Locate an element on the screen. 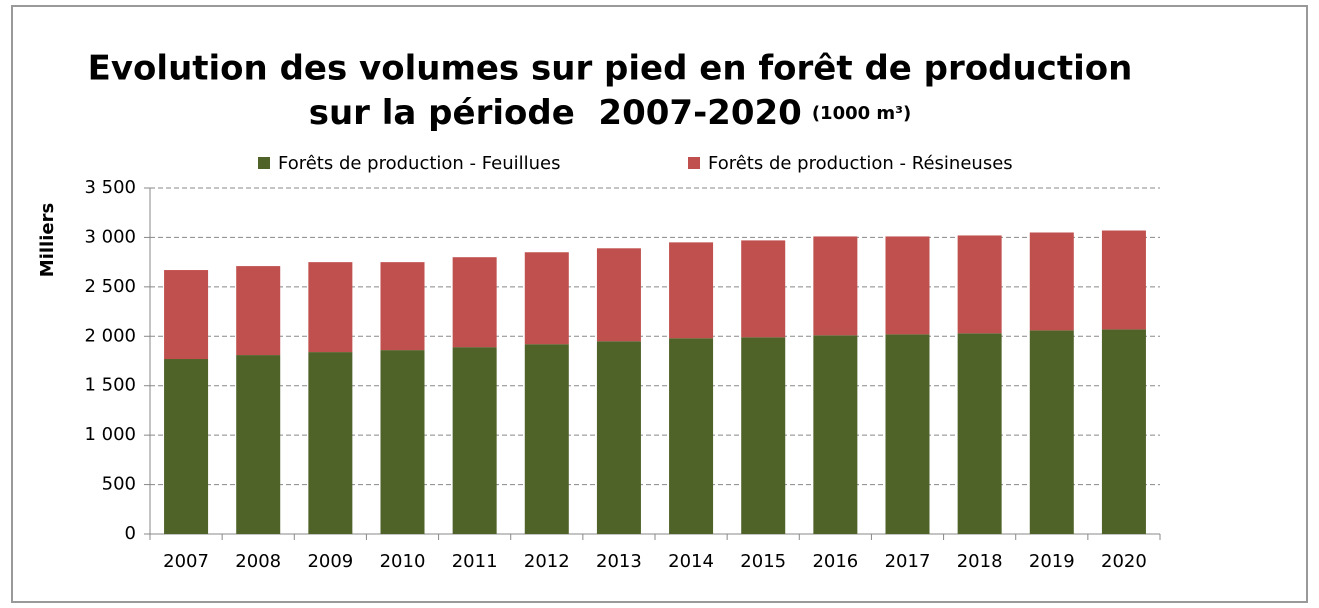 This screenshot has height=608, width=1319. x-tick-label: 2011 is located at coordinates (475, 561).